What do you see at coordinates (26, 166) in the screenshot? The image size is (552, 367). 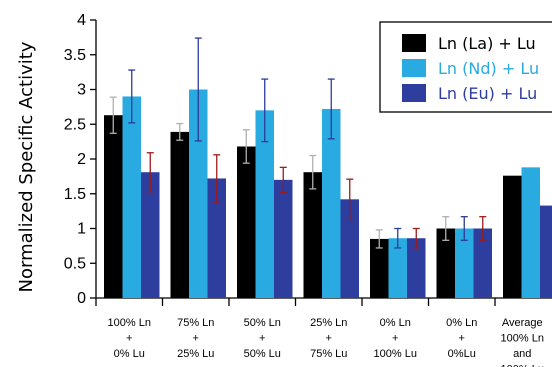 I see `y-axis-label: Normalized Specific Activity` at bounding box center [26, 166].